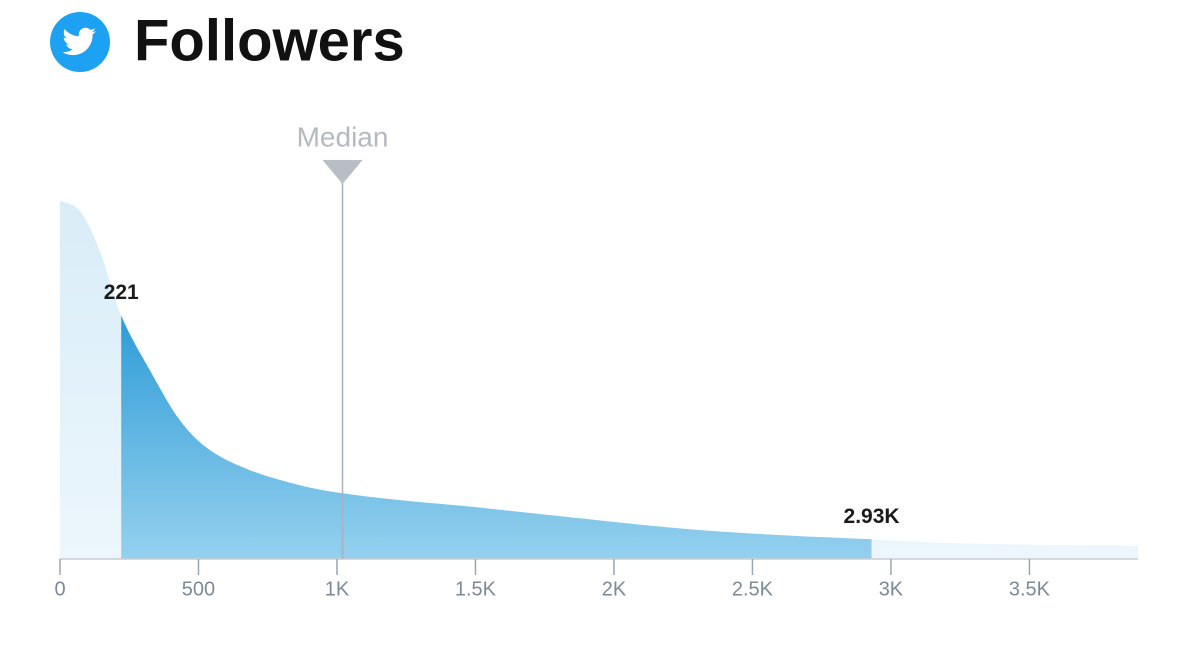  What do you see at coordinates (614, 589) in the screenshot?
I see `x-tick-label: 2K` at bounding box center [614, 589].